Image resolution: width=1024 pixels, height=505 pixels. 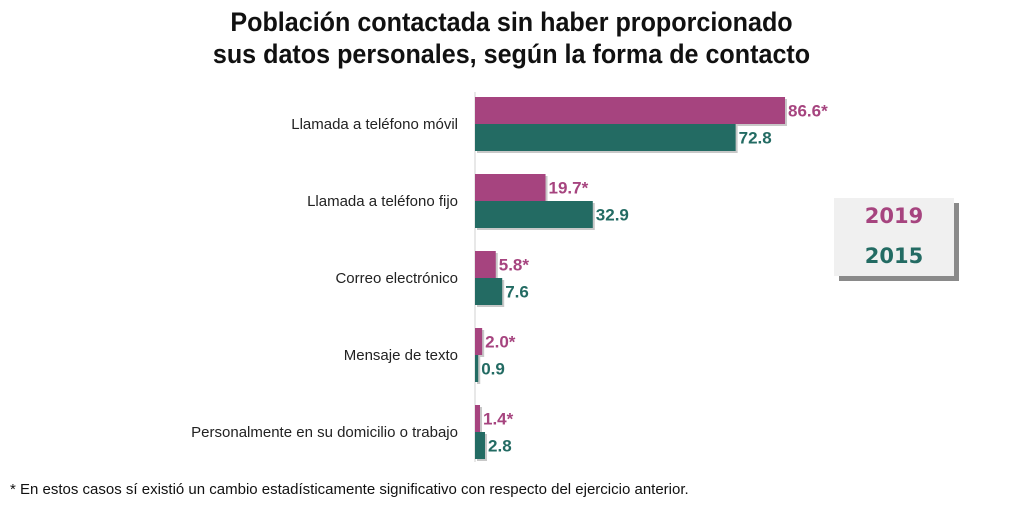 What do you see at coordinates (396, 278) in the screenshot?
I see `category-label: Correo electrónico` at bounding box center [396, 278].